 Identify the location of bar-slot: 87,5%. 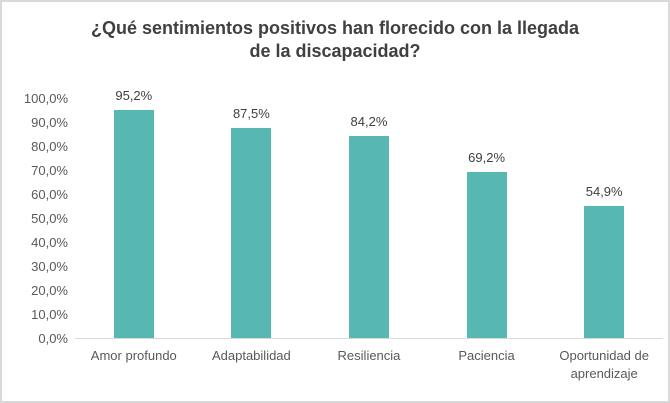
(252, 218).